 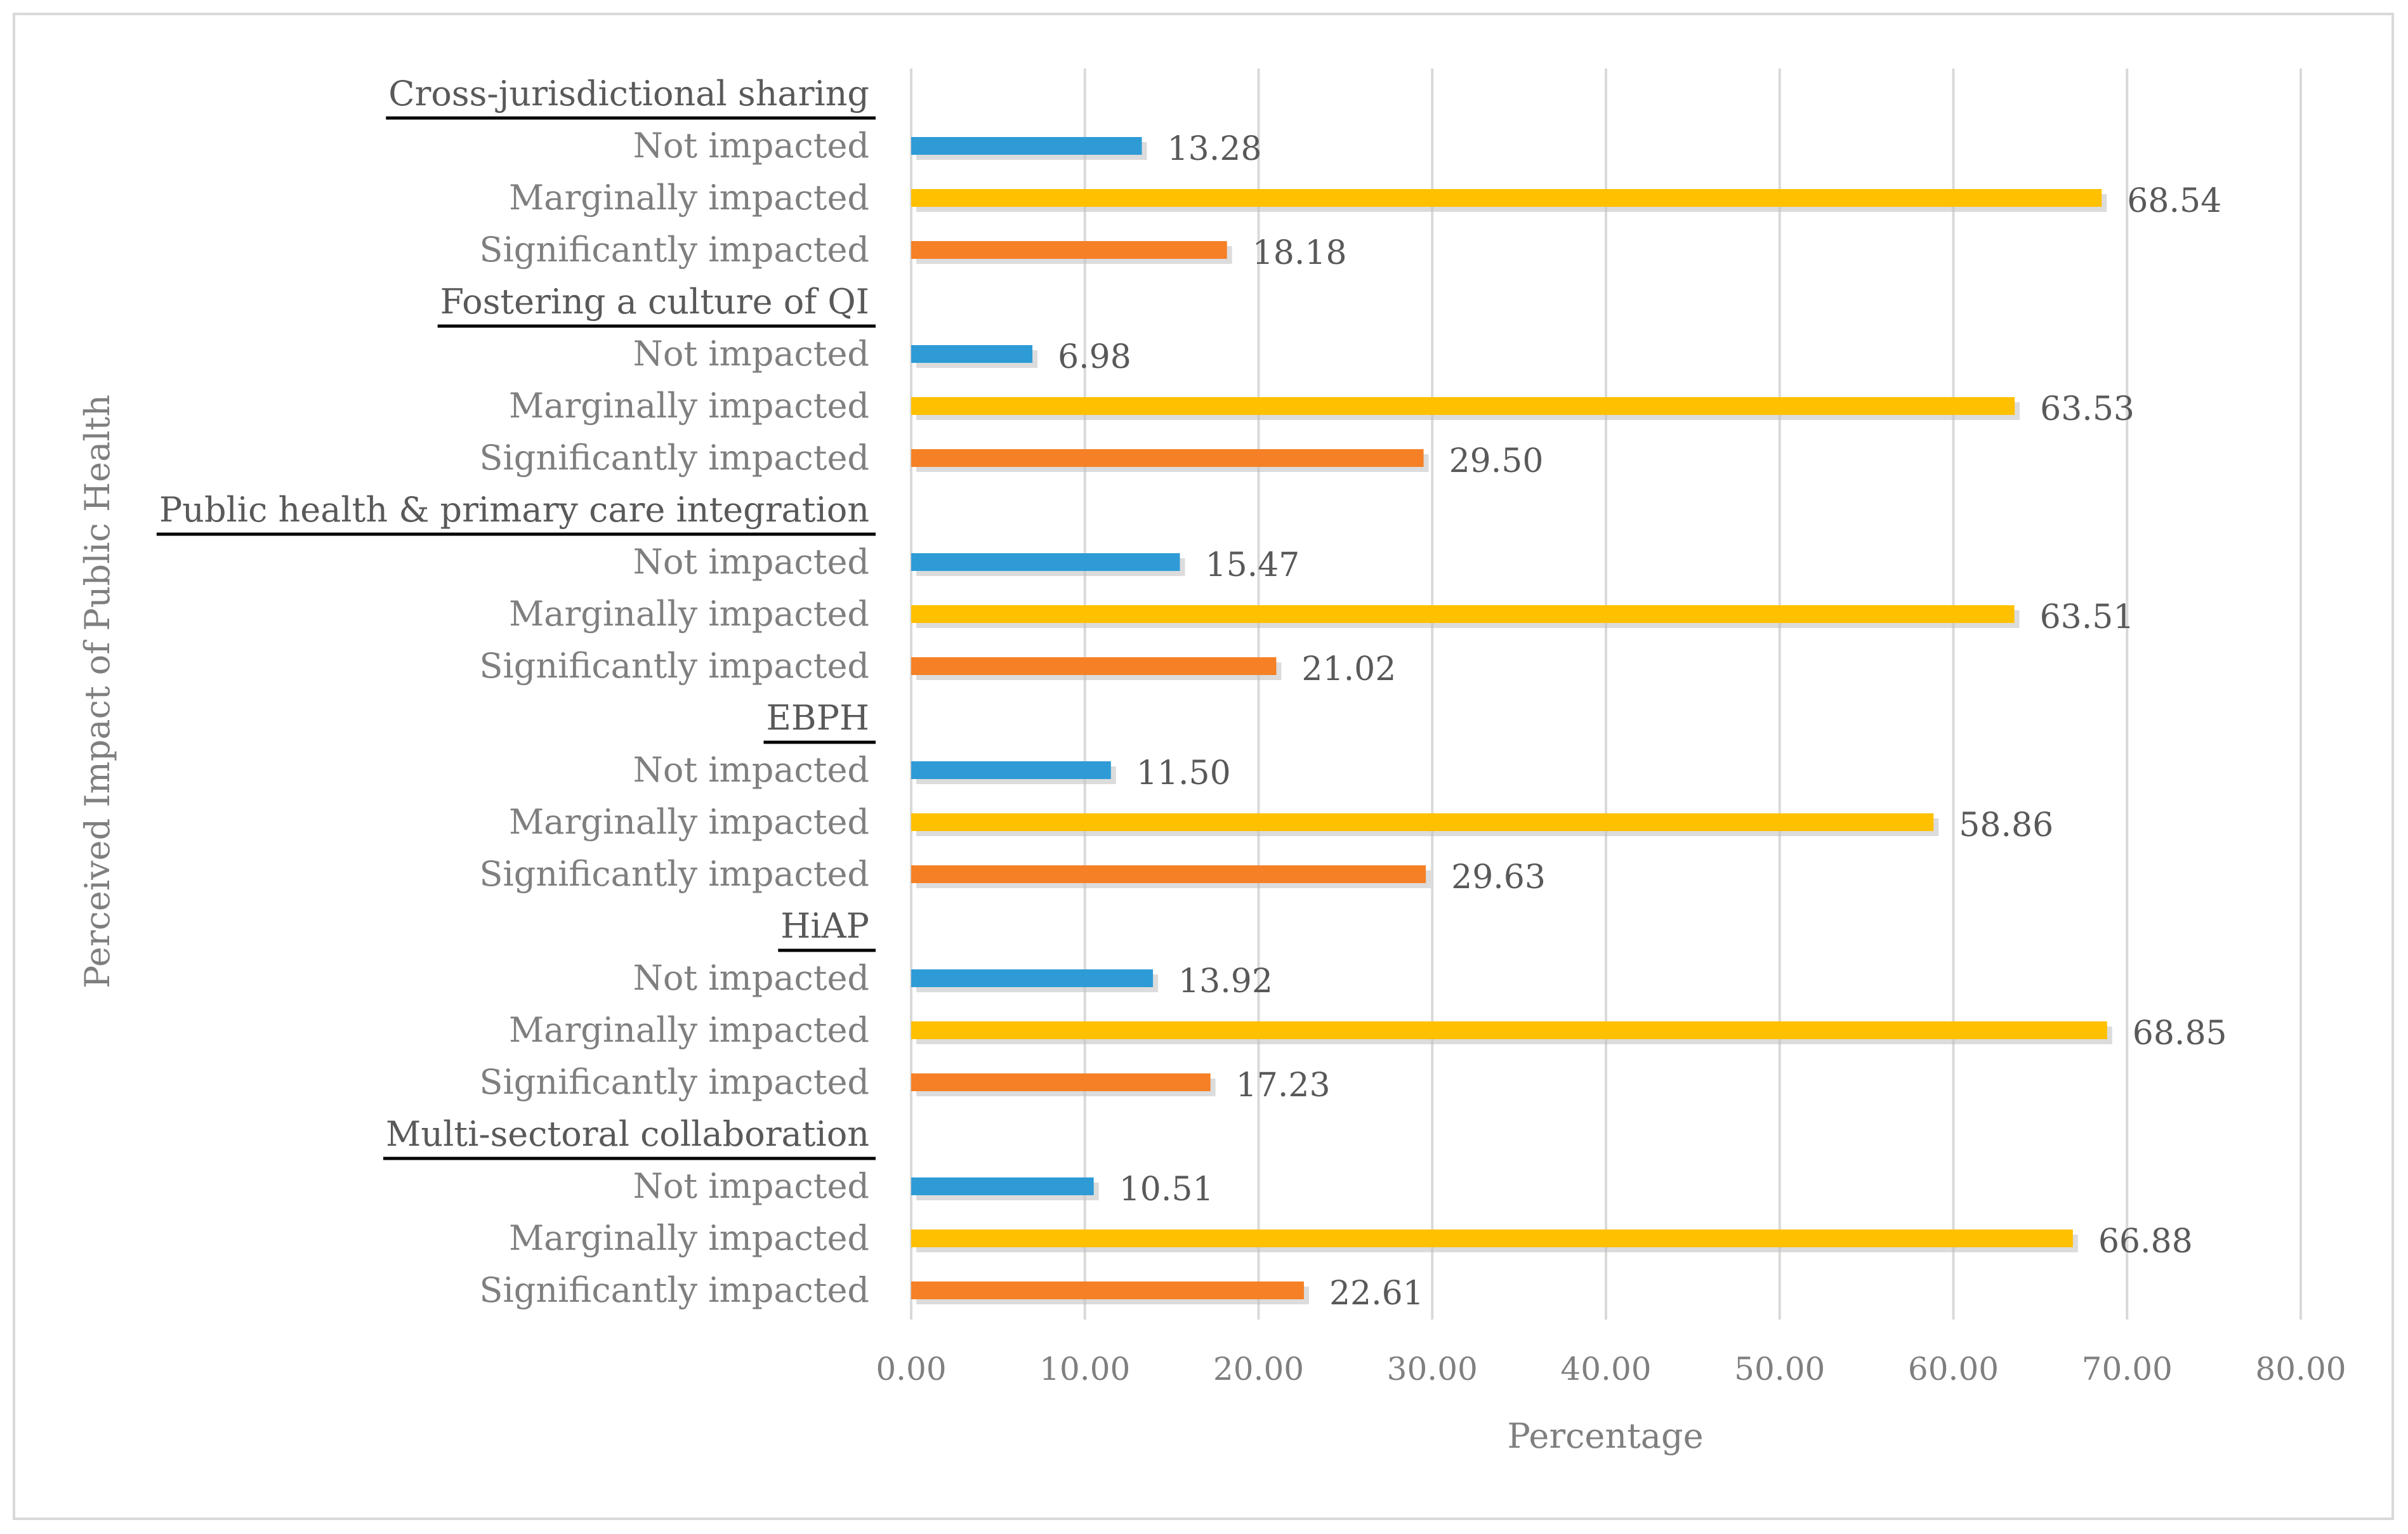 I want to click on data-label: 10.51, so click(x=1166, y=1189).